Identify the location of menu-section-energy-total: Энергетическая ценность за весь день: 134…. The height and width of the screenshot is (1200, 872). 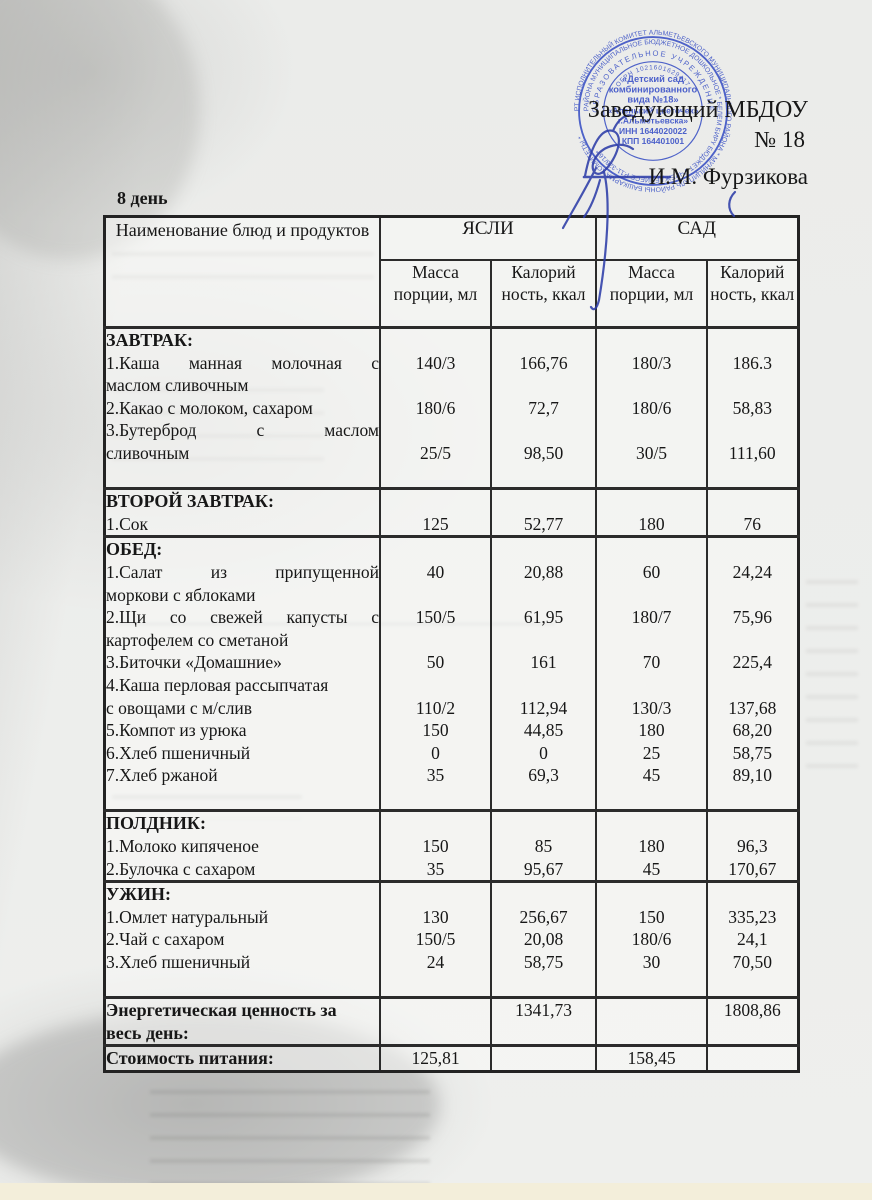
(451, 1021).